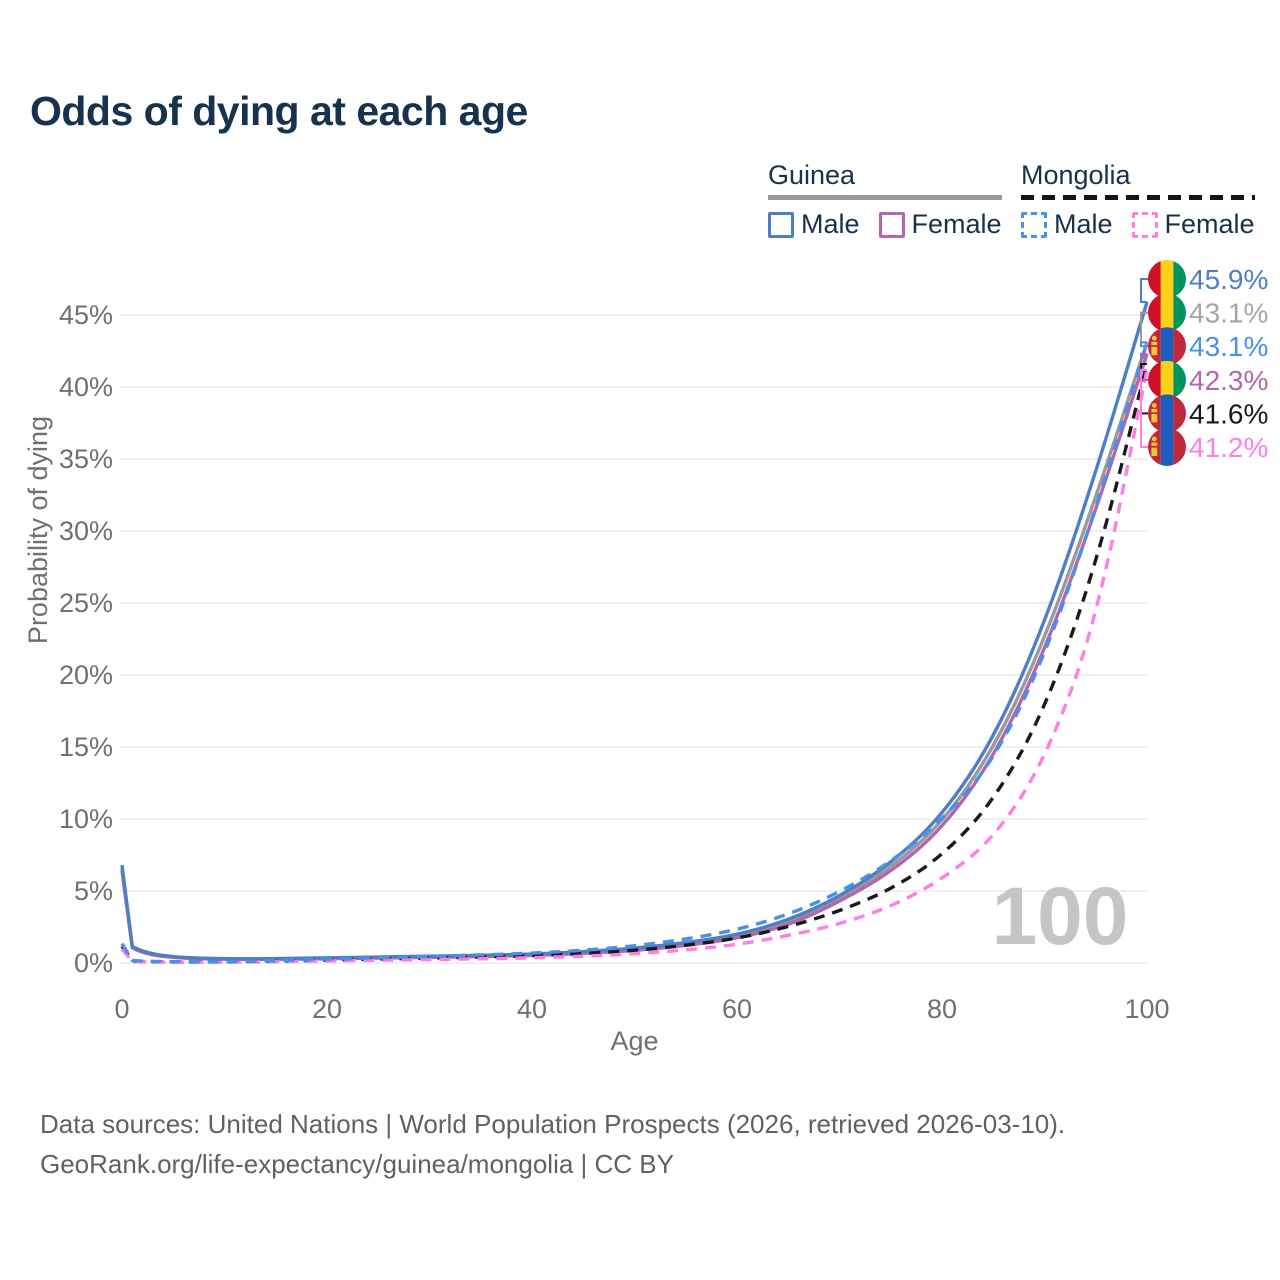 The image size is (1280, 1280). I want to click on guinea-line-style-sample, so click(885, 197).